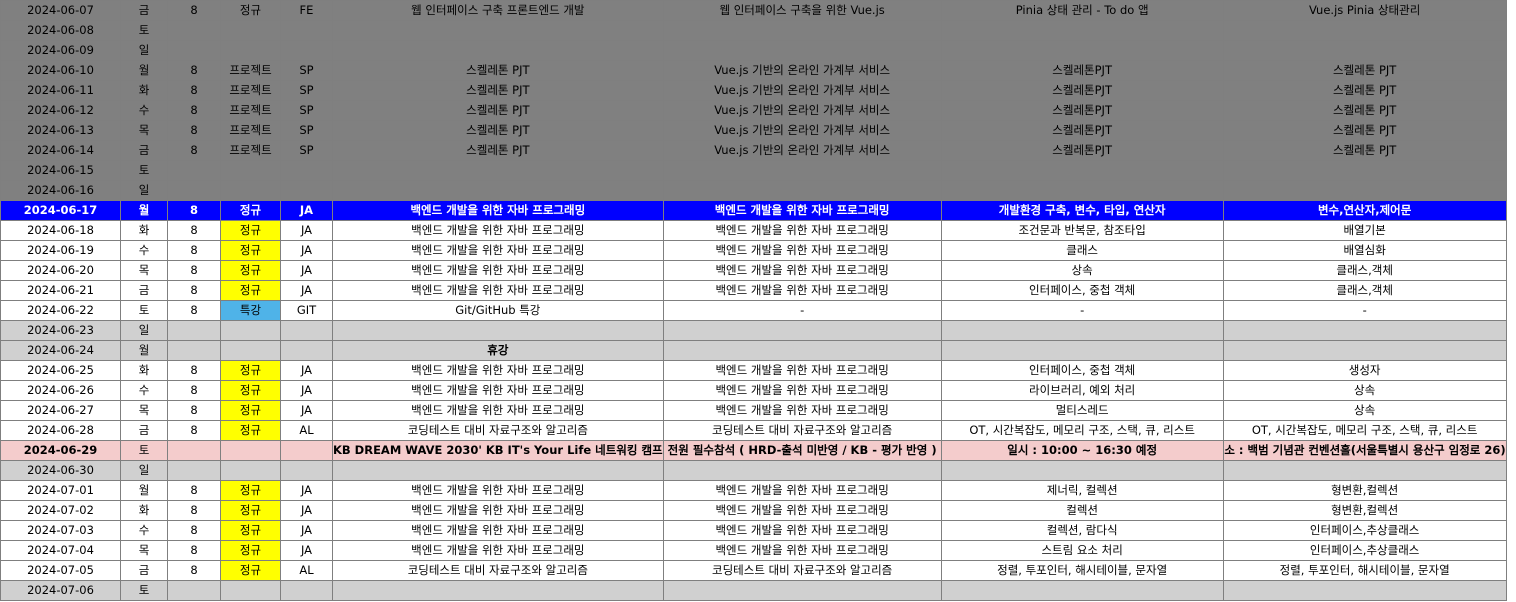  What do you see at coordinates (498, 150) in the screenshot?
I see `course-name-cell: 스켈레톤 PJT` at bounding box center [498, 150].